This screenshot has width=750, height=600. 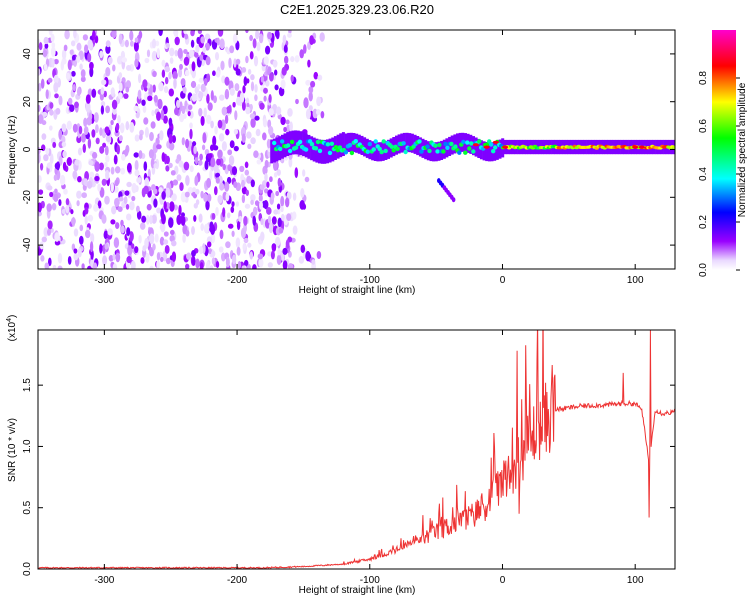 I want to click on colorbar-tick-label: 0.2, so click(x=703, y=222).